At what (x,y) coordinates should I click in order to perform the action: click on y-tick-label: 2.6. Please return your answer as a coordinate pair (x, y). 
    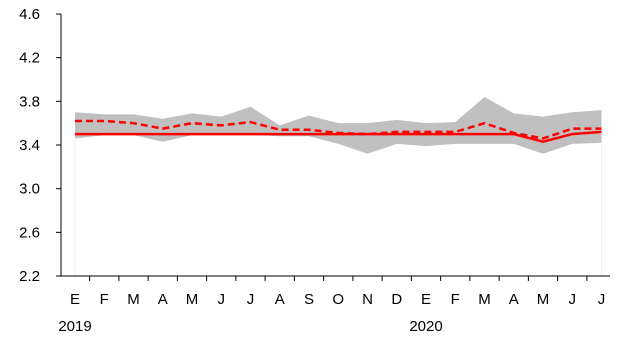
    Looking at the image, I should click on (29, 232).